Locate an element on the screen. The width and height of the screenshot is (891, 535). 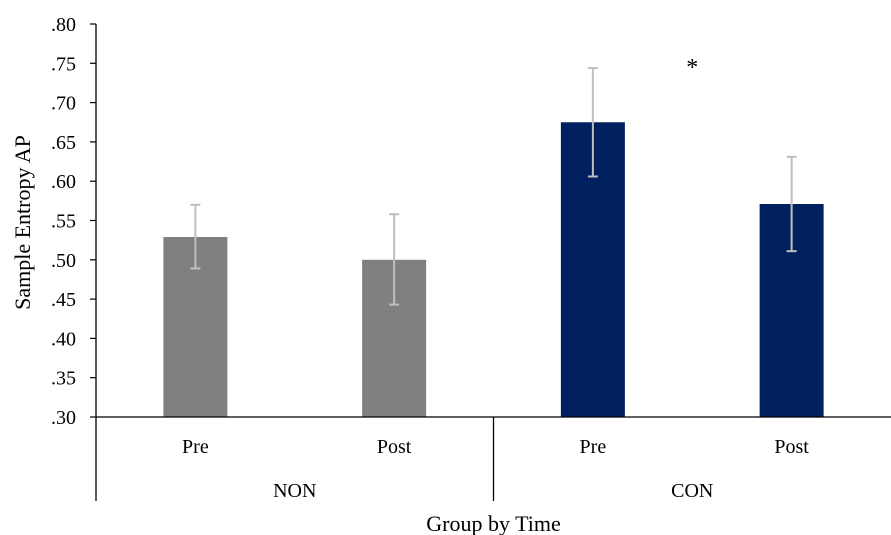
x-axis: Pre Post NON Pre Post CON is located at coordinates (493, 459).